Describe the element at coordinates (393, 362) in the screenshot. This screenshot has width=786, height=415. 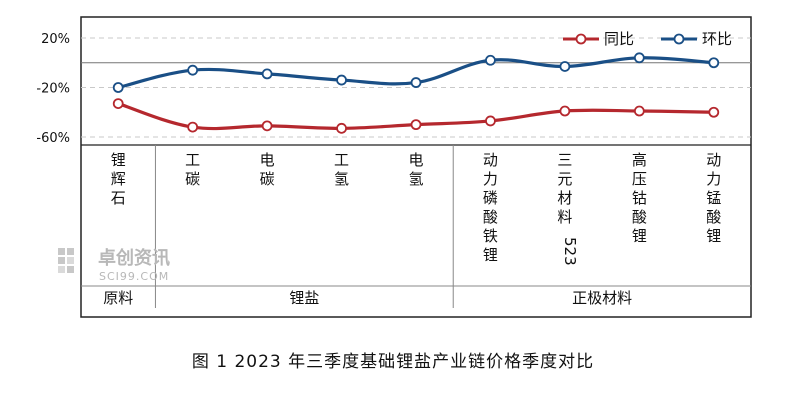
I see `figure-caption: 图 1 2023 年三季度基础锂盐产业链价格季度对比` at that location.